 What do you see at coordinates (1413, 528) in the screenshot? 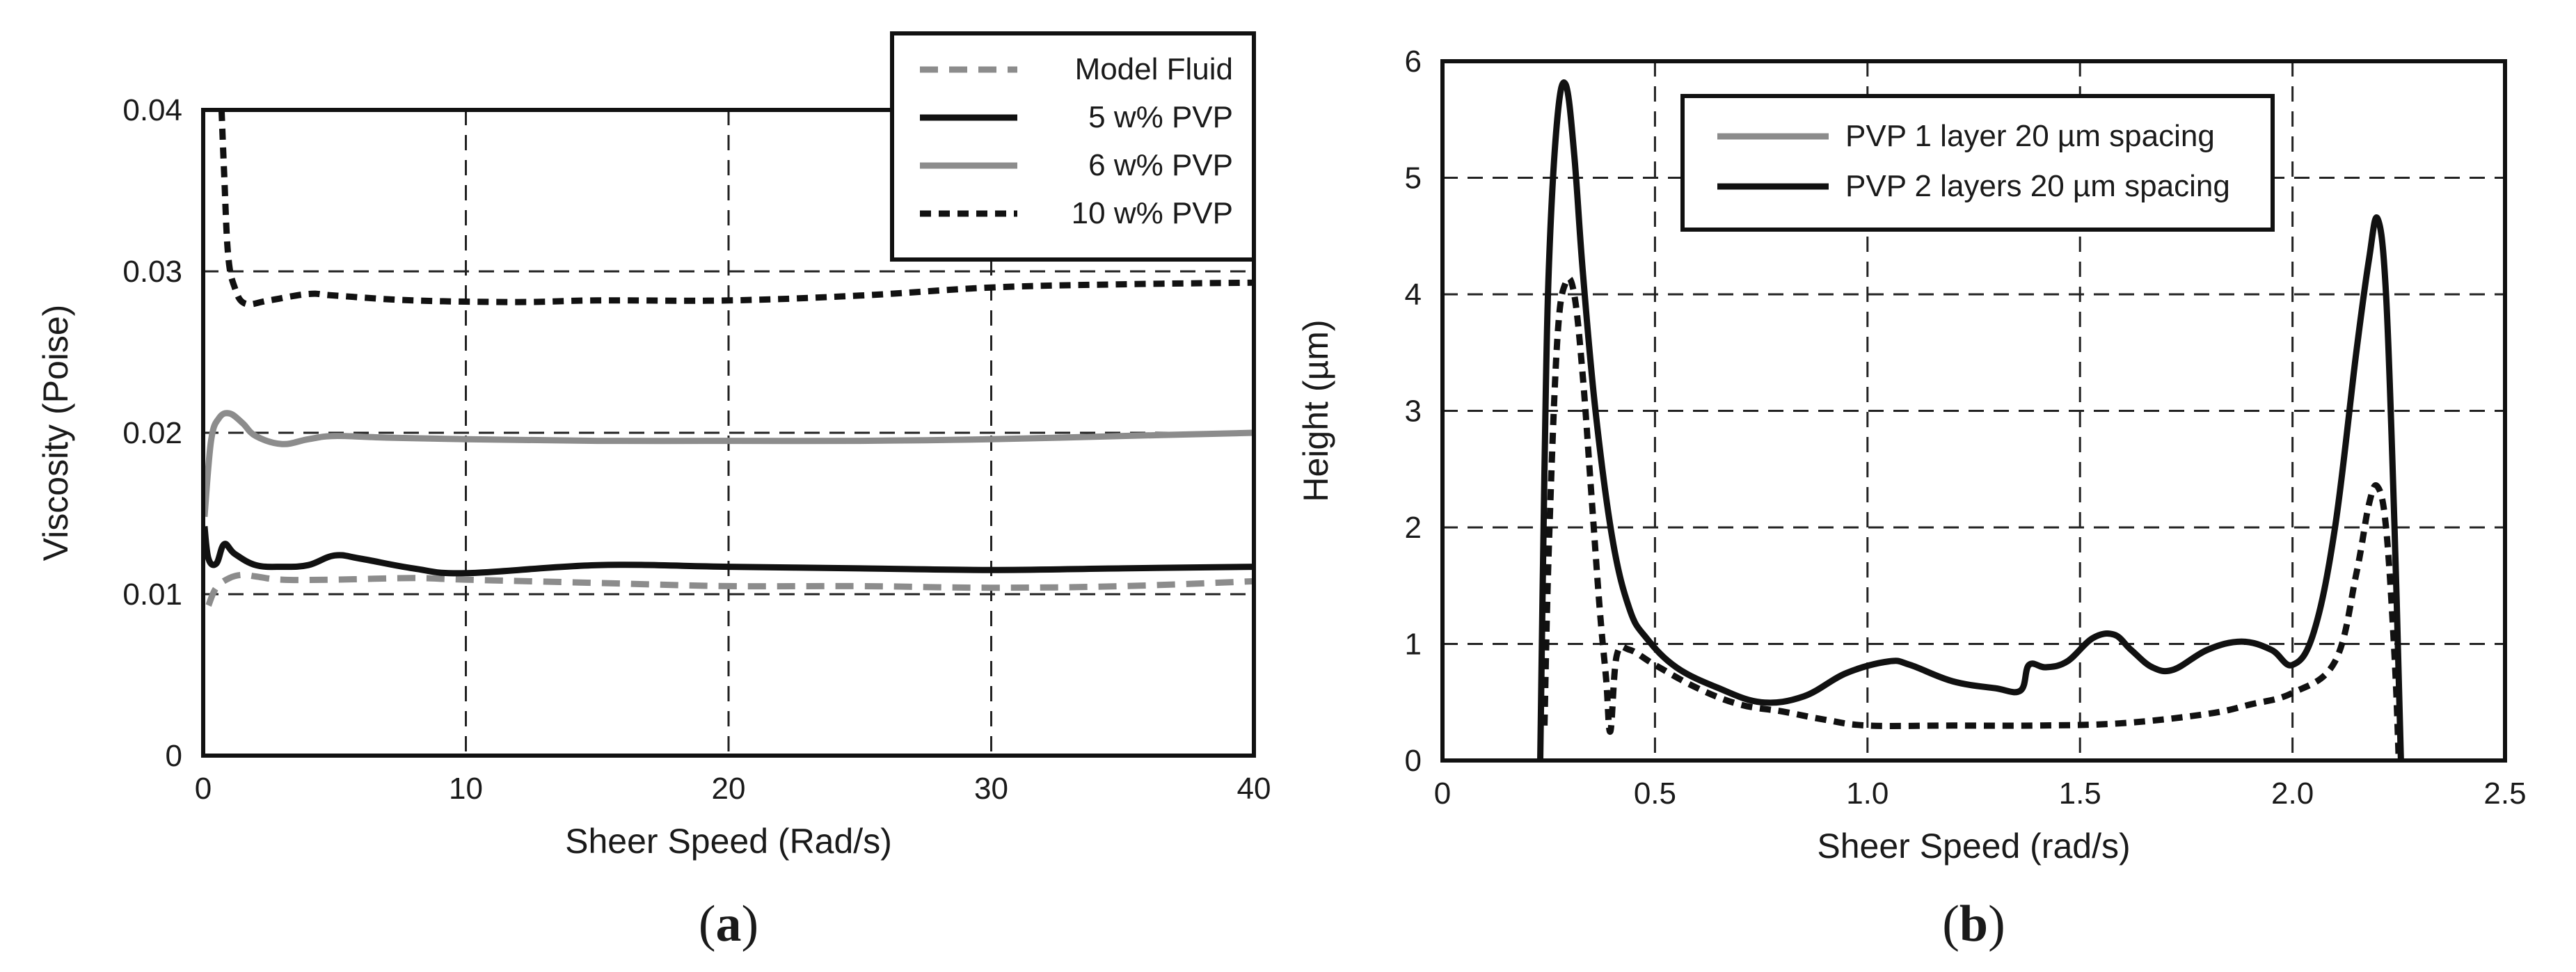
I see `b-y-tick-label: 2` at bounding box center [1413, 528].